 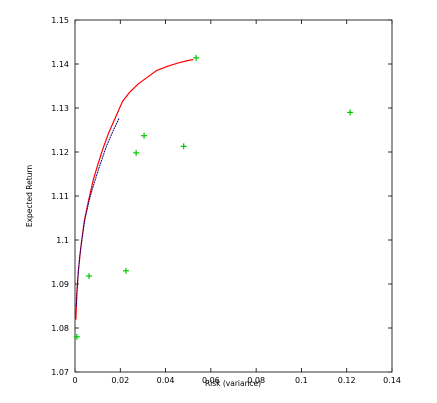 What do you see at coordinates (301, 380) in the screenshot?
I see `x-tick-label: 0.1` at bounding box center [301, 380].